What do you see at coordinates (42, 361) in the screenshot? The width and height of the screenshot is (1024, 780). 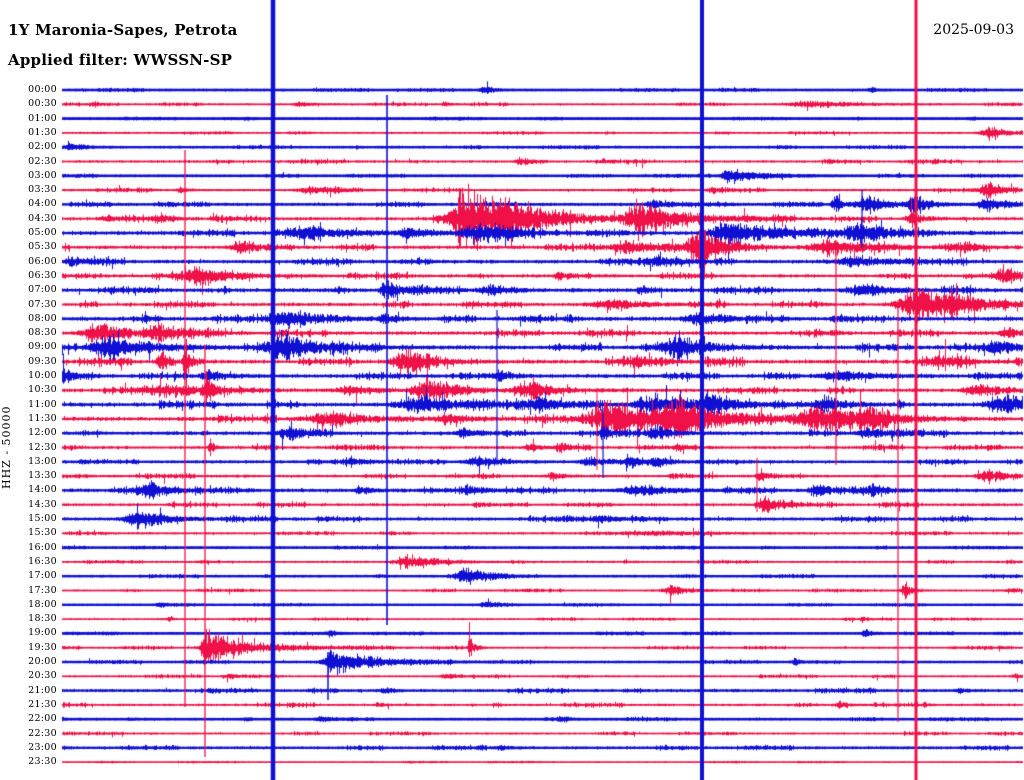 I see `time-label: 09:30` at bounding box center [42, 361].